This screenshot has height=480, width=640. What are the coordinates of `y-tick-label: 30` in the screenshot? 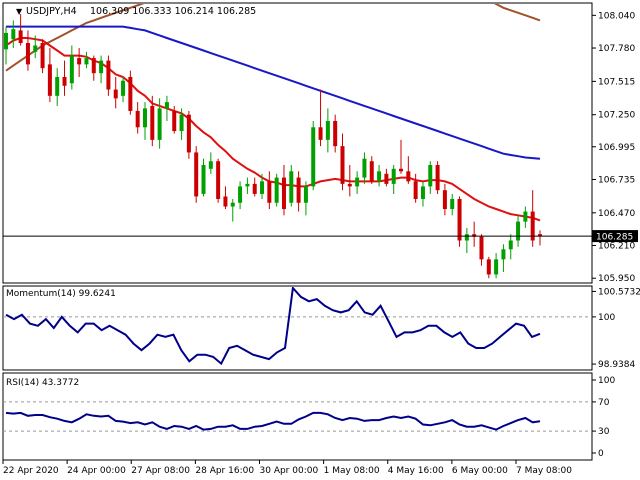 It's located at (604, 432).